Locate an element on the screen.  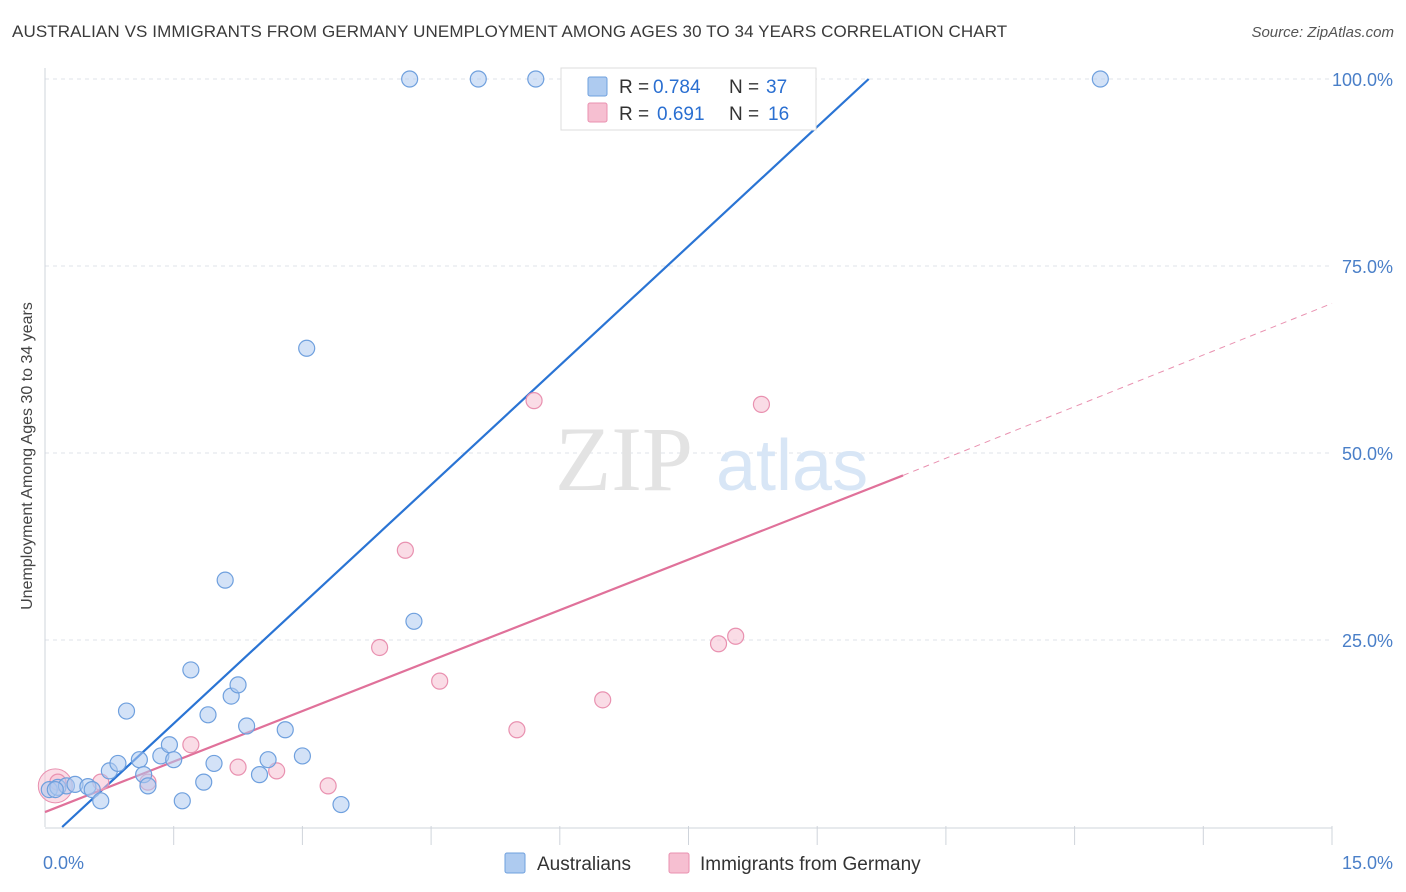
source-credit: Source: ZipAtlas.com is located at coordinates (1322, 32).